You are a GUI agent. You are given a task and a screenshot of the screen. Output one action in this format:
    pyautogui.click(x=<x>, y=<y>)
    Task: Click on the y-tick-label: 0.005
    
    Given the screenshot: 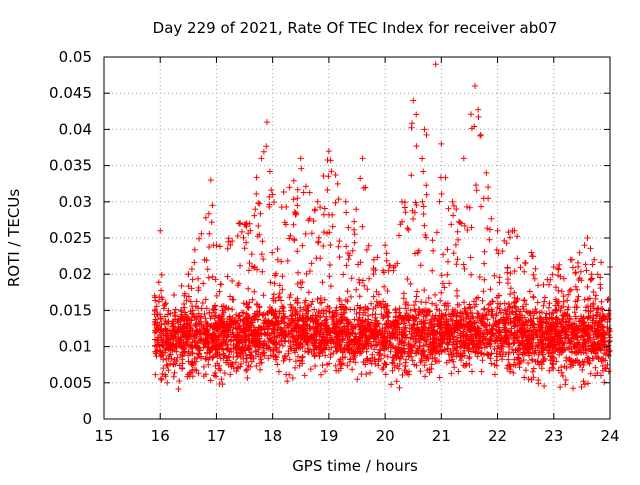 What is the action you would take?
    pyautogui.click(x=70, y=383)
    